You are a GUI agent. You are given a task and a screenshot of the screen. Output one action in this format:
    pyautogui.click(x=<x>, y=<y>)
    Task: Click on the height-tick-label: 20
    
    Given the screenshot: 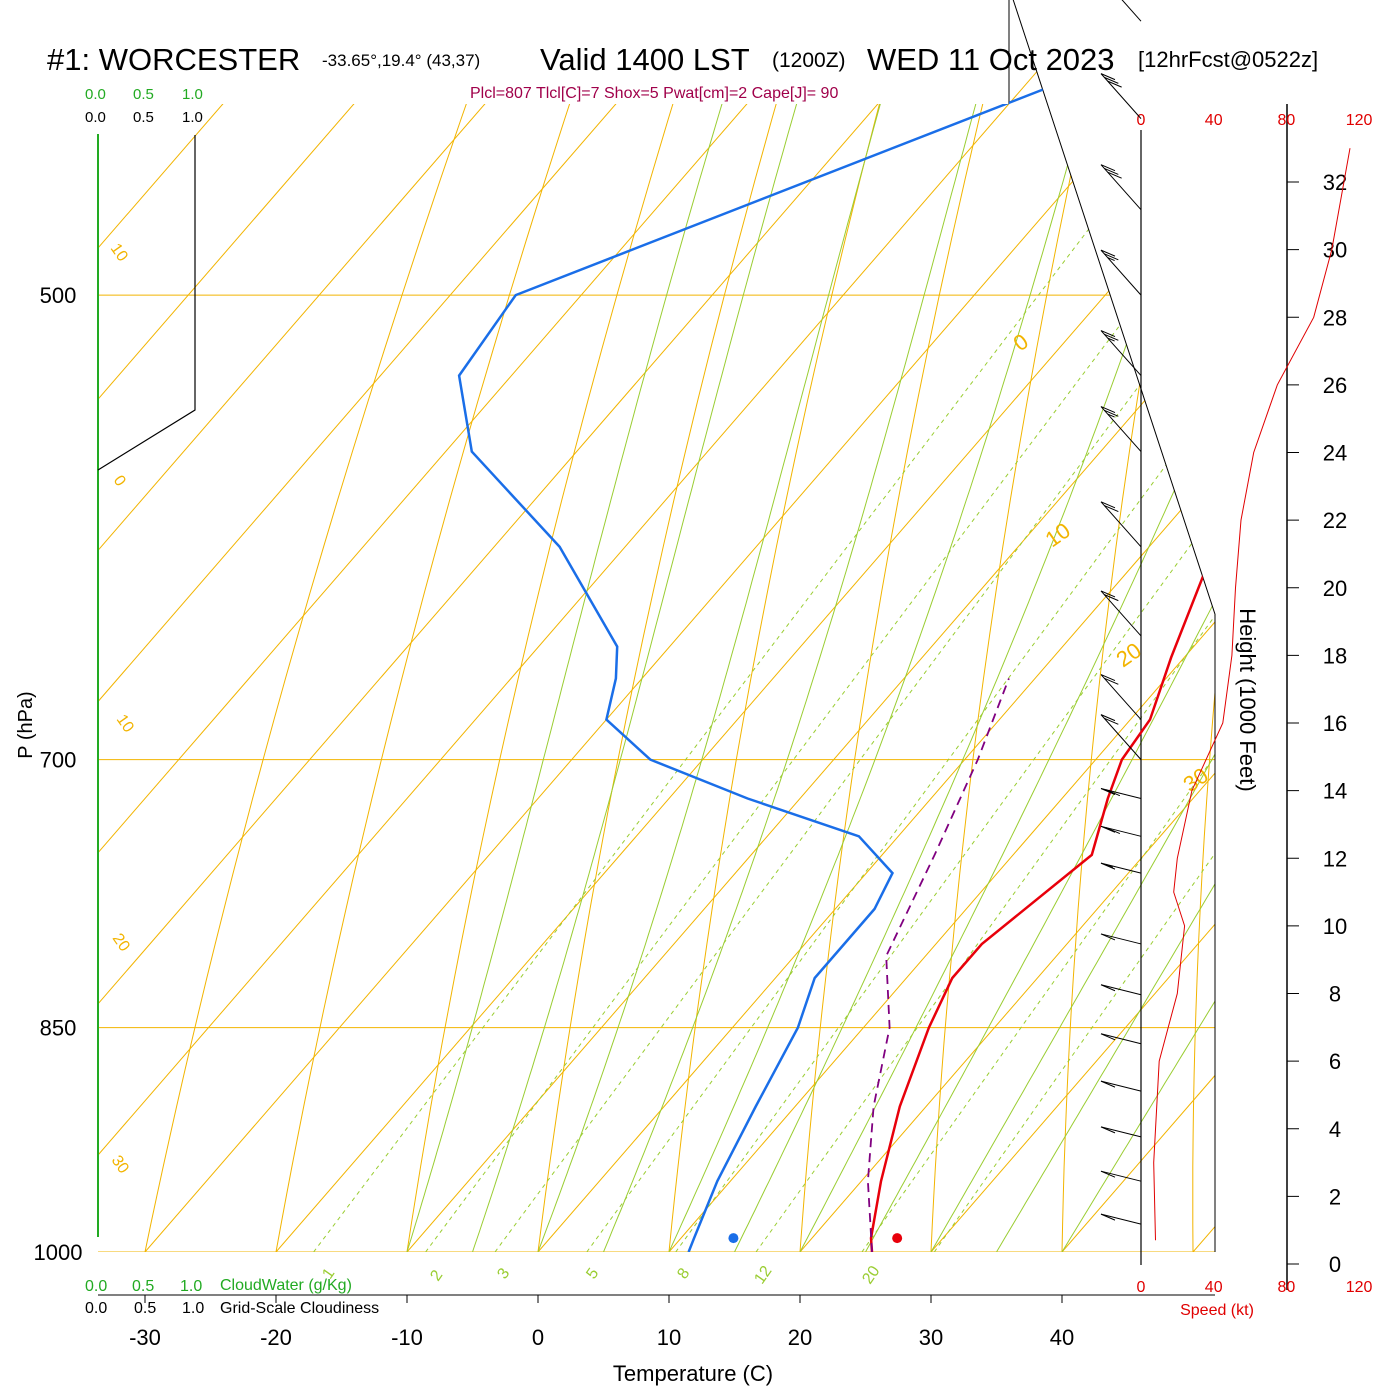 What is the action you would take?
    pyautogui.click(x=1335, y=588)
    